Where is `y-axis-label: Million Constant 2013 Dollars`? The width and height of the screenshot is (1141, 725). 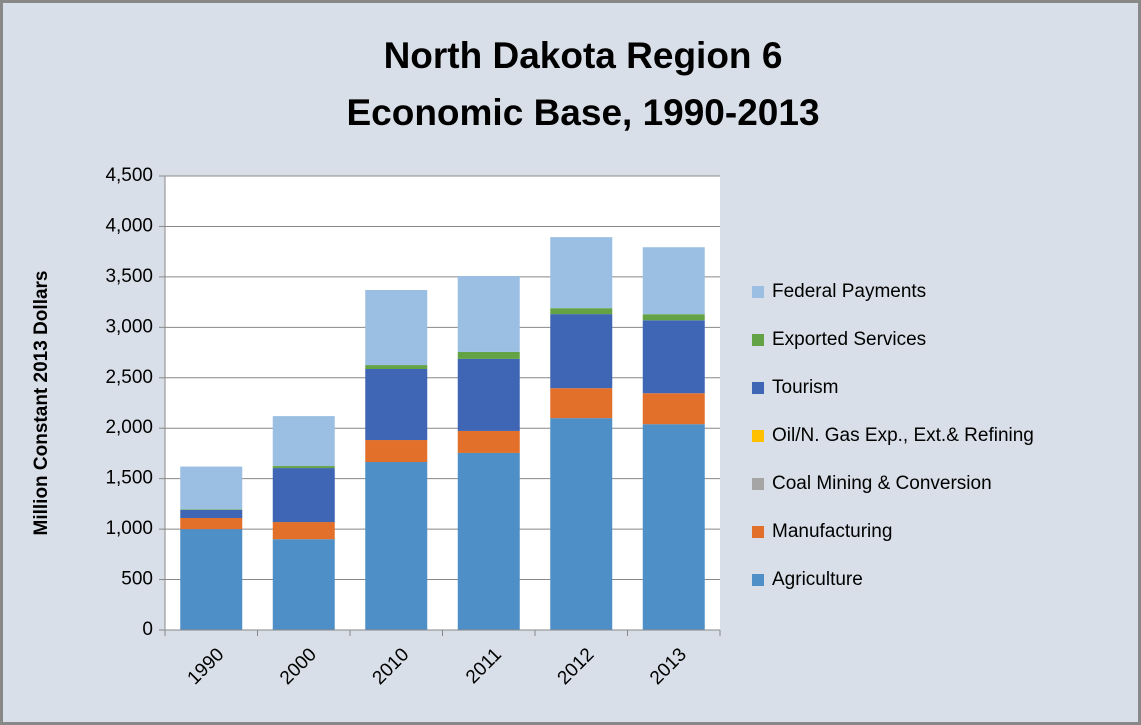 y-axis-label: Million Constant 2013 Dollars is located at coordinates (41, 403).